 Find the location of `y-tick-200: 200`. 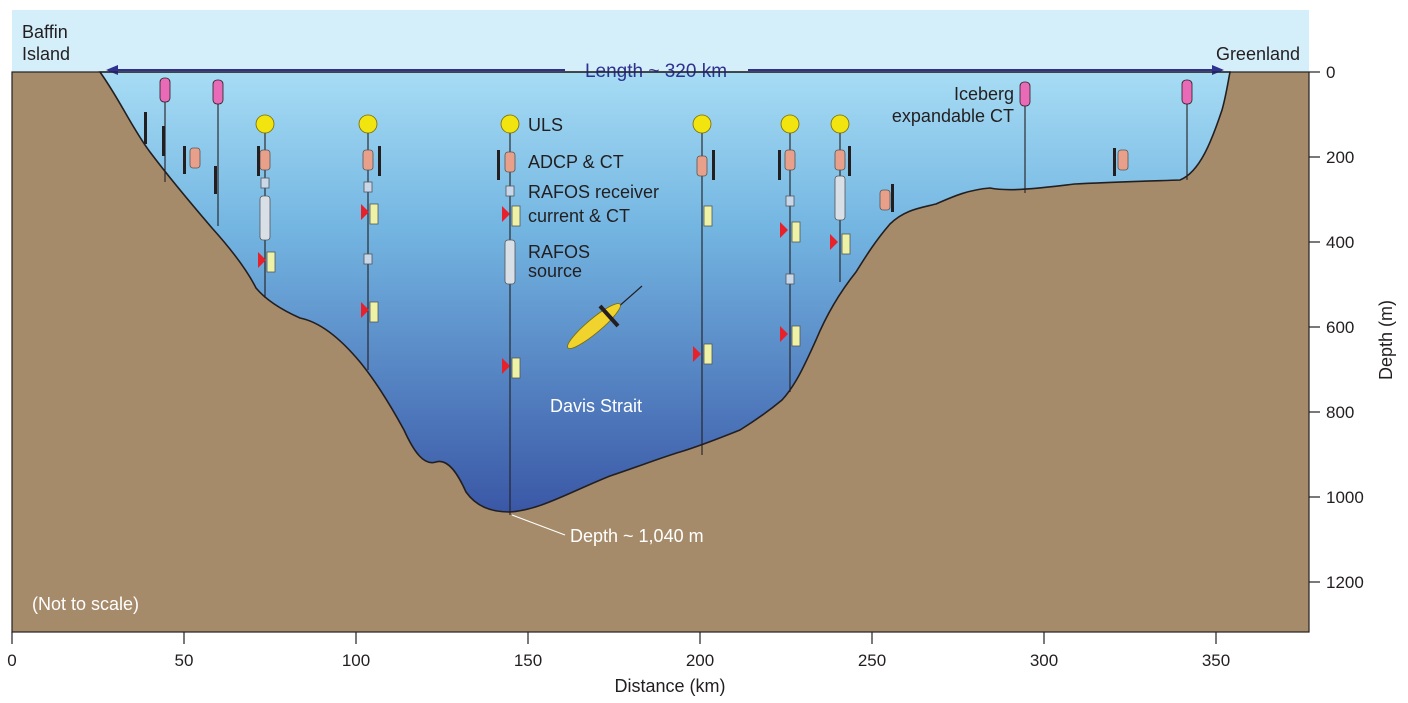

y-tick-200: 200 is located at coordinates (1340, 157).